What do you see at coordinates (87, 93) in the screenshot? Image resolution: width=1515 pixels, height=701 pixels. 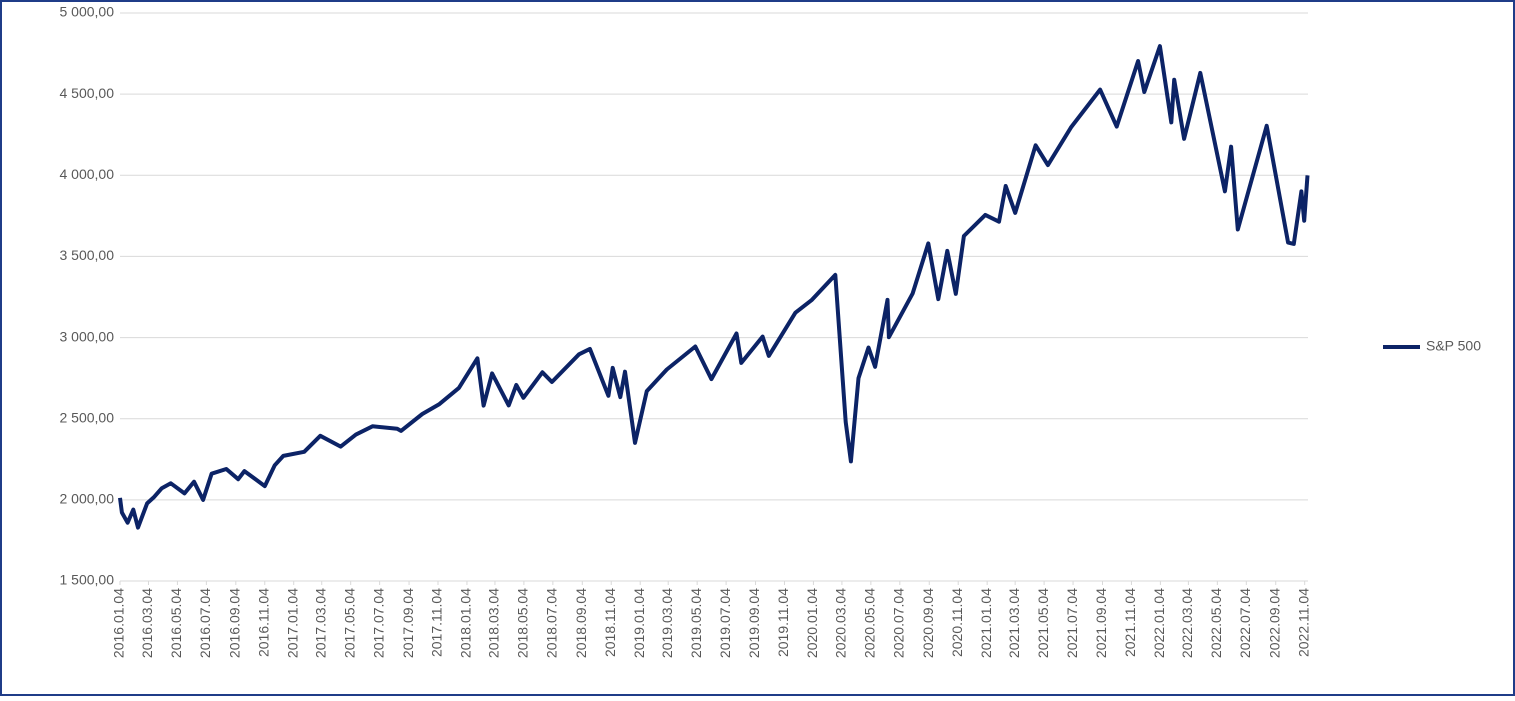 I see `y-tick-label: 4 500,00` at bounding box center [87, 93].